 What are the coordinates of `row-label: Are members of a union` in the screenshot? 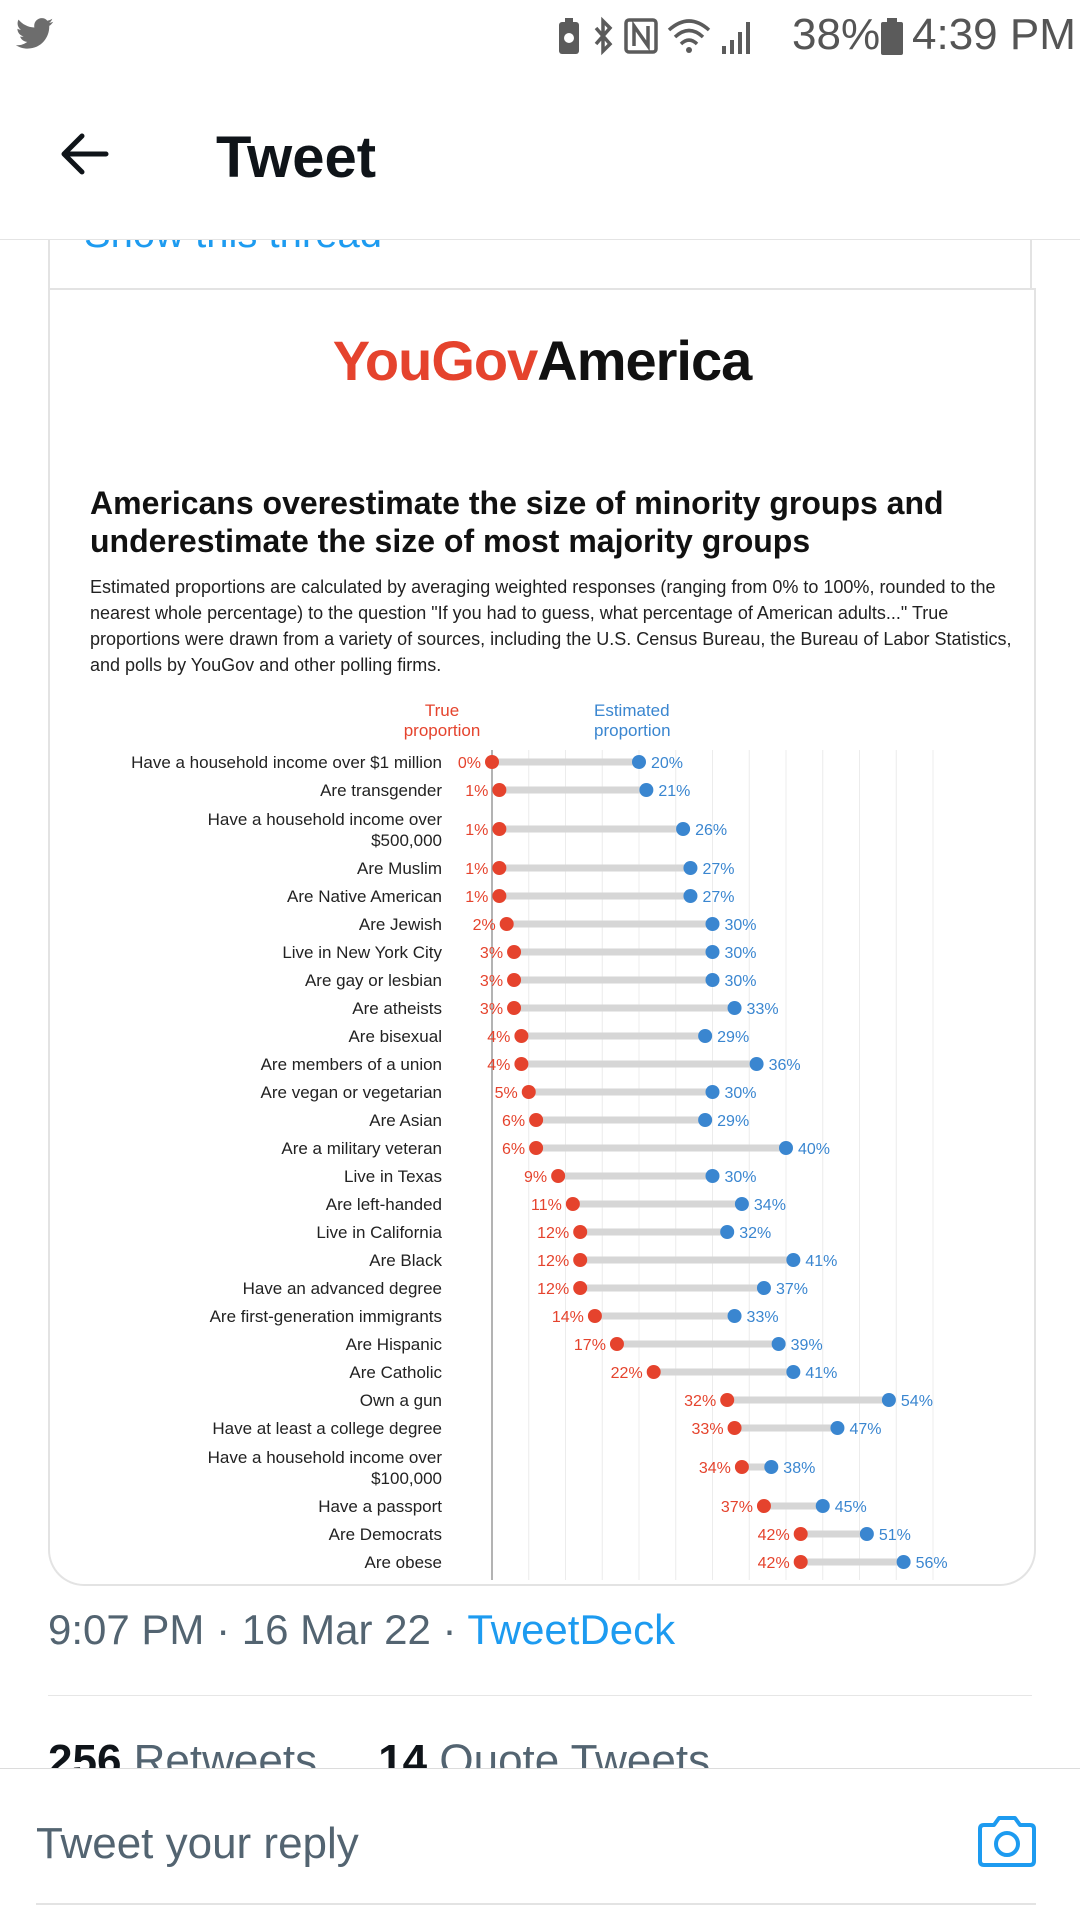 It's located at (351, 1064).